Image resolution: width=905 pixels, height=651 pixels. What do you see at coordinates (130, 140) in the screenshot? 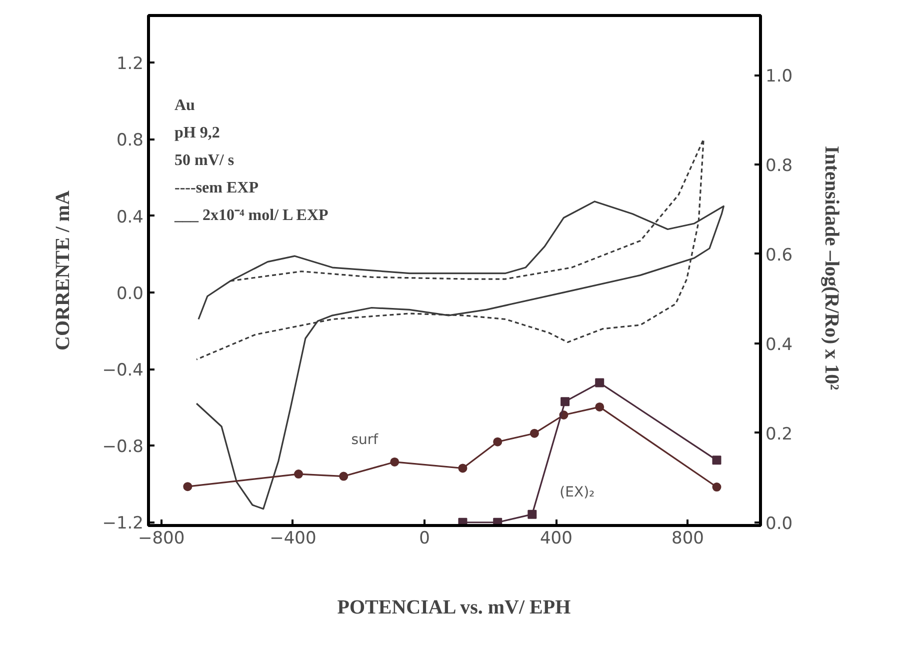
I see `y-tick-label: 0.8` at bounding box center [130, 140].